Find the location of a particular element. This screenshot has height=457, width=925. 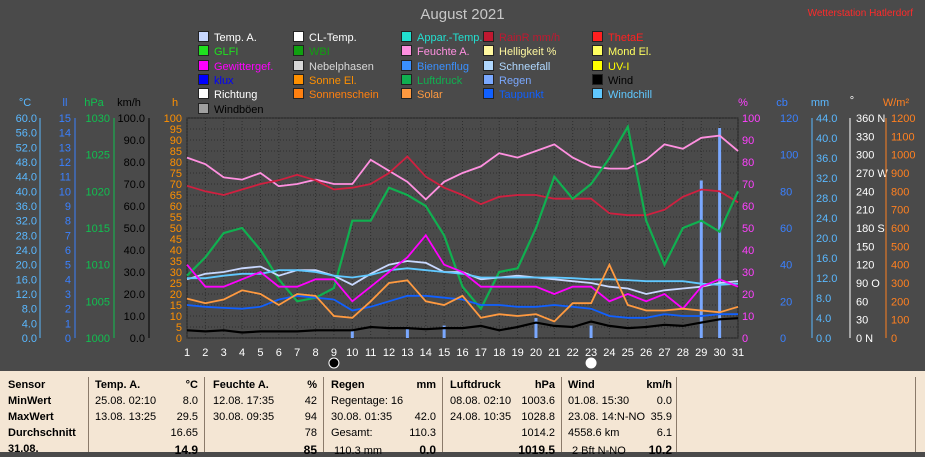

legend-label: Luftdruck is located at coordinates (440, 80).